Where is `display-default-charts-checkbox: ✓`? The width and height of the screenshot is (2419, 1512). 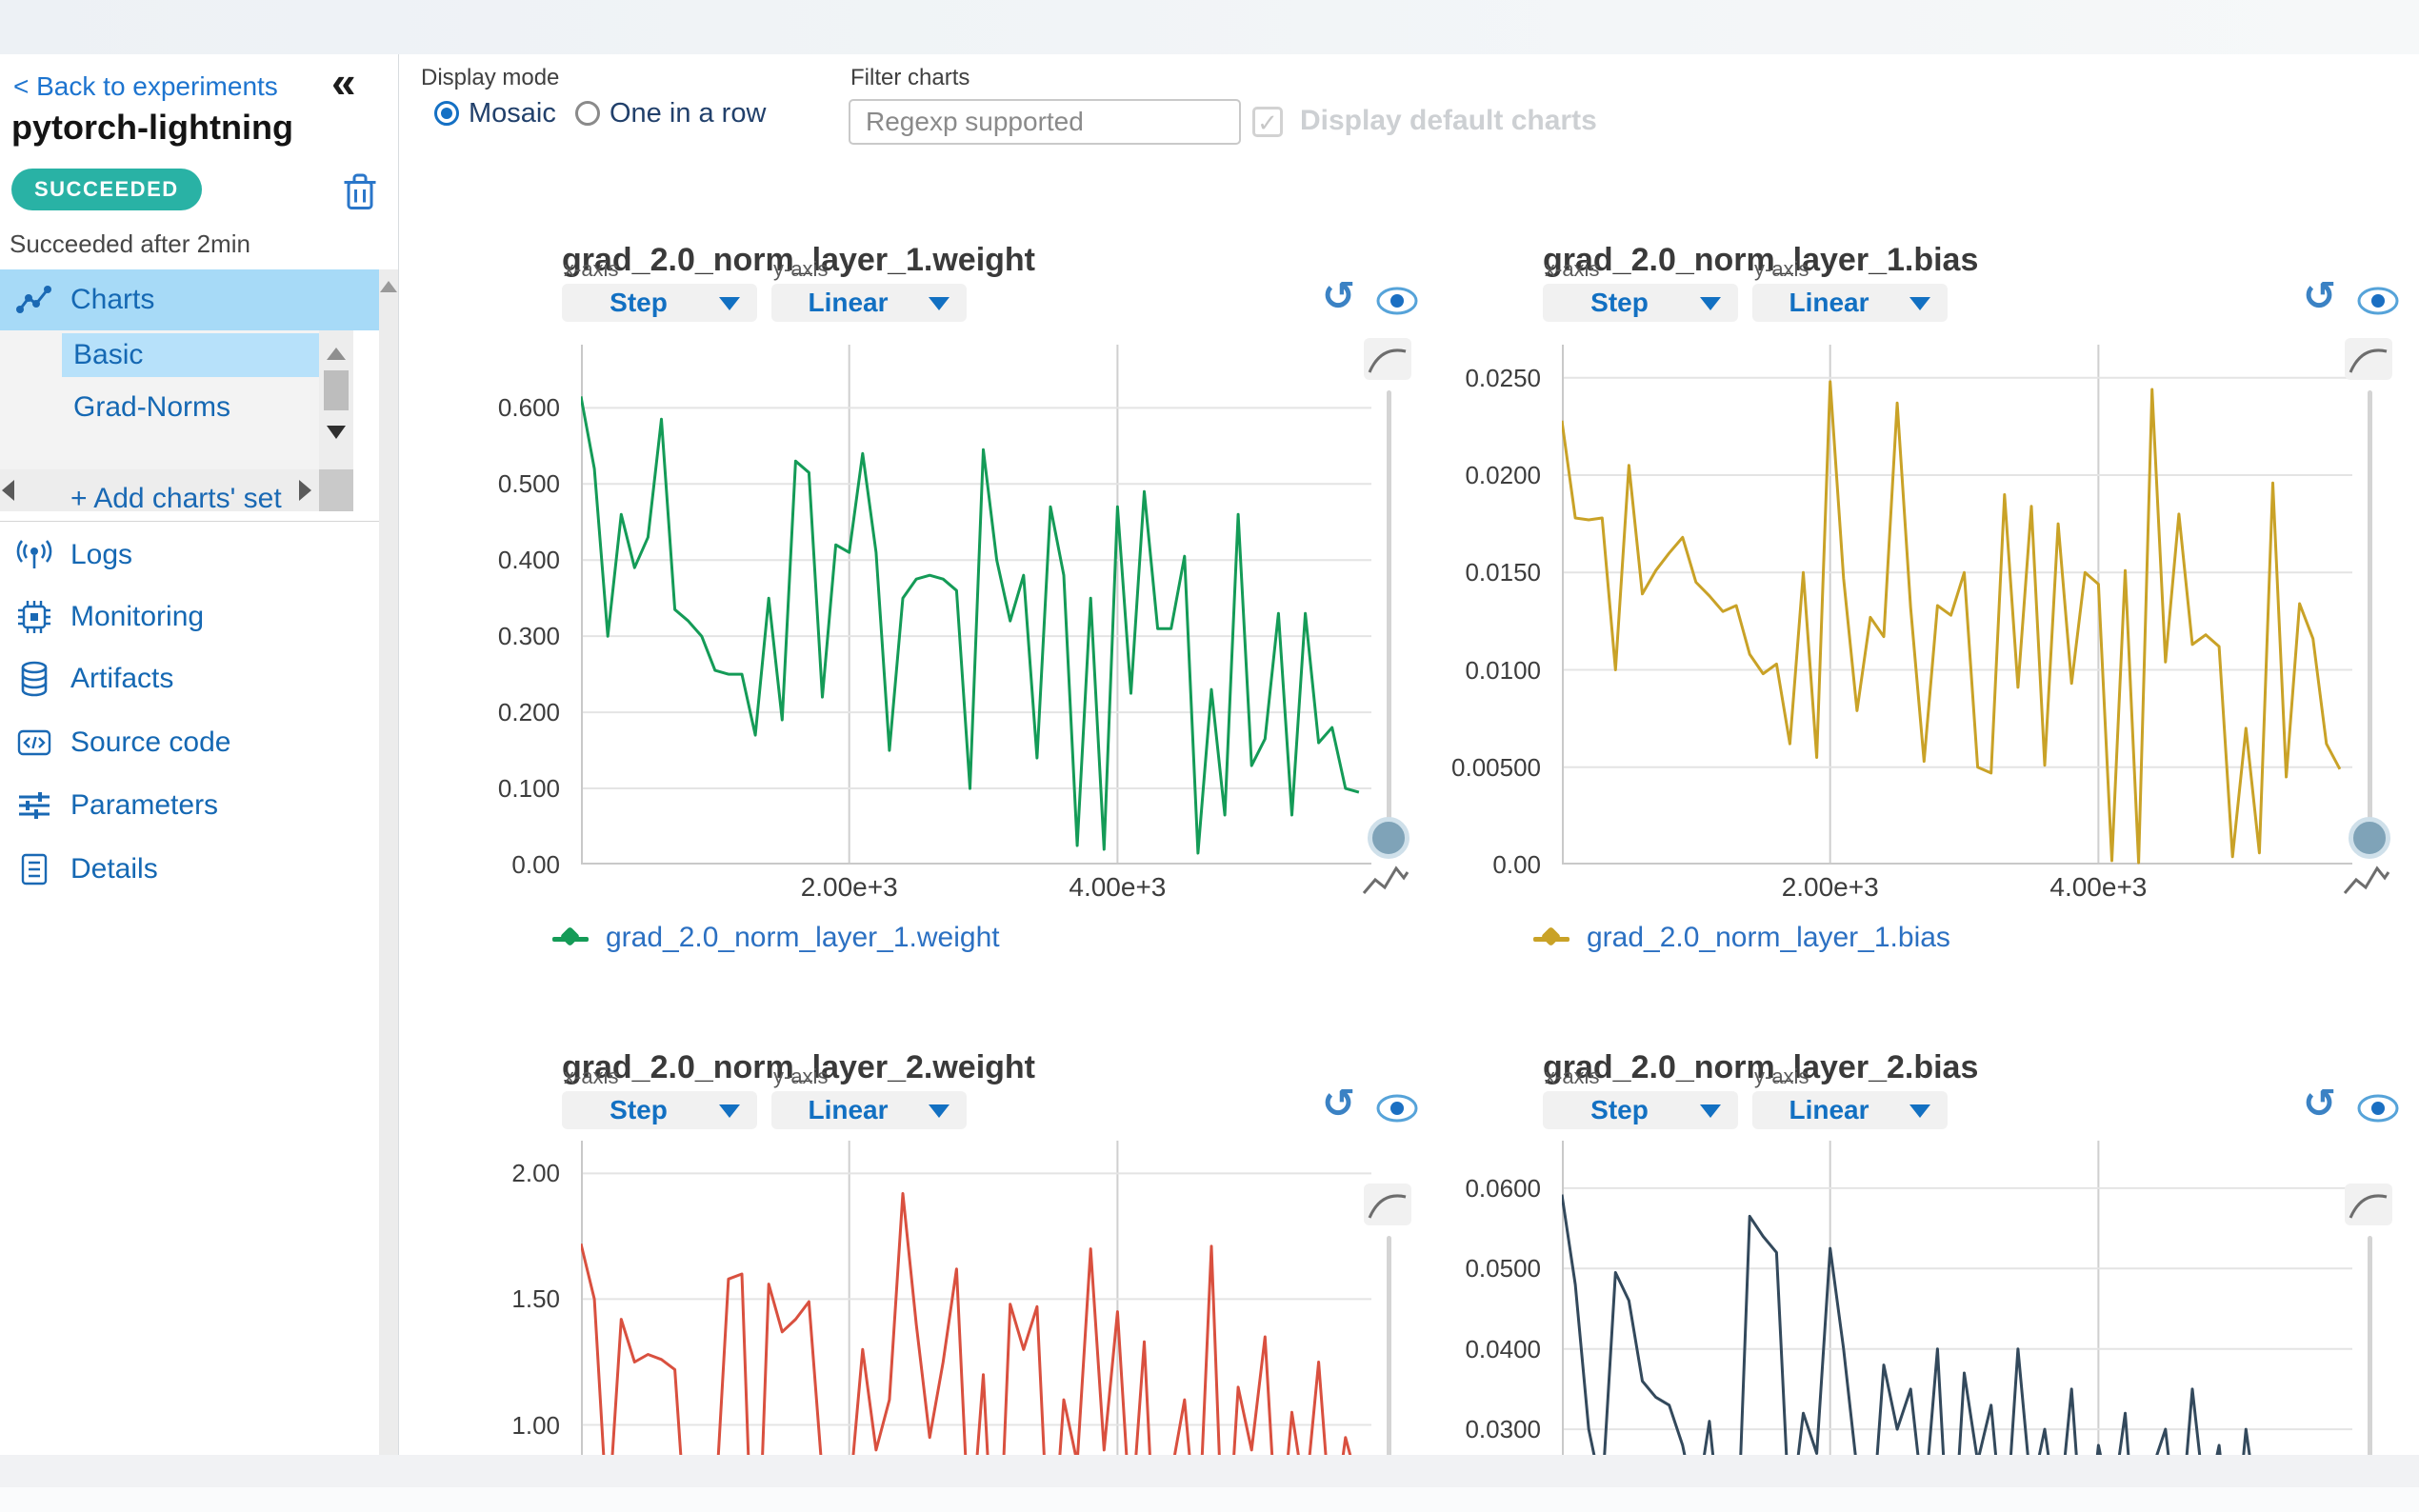 display-default-charts-checkbox: ✓ is located at coordinates (1267, 122).